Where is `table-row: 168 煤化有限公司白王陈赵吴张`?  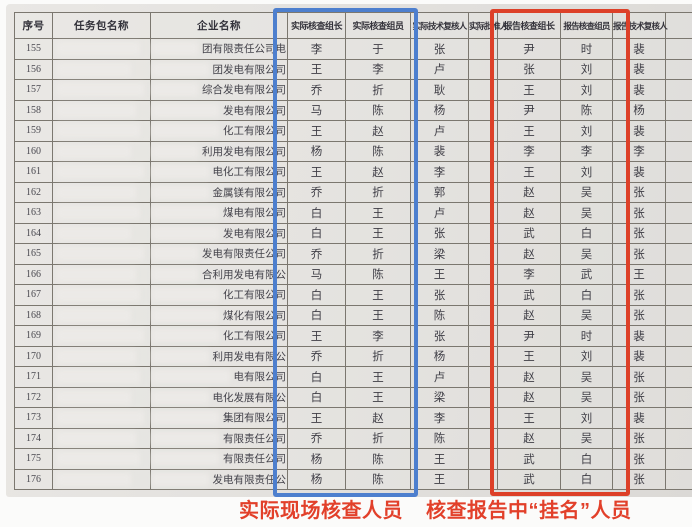
table-row: 168 煤化有限公司白王陈赵吴张 is located at coordinates (353, 315).